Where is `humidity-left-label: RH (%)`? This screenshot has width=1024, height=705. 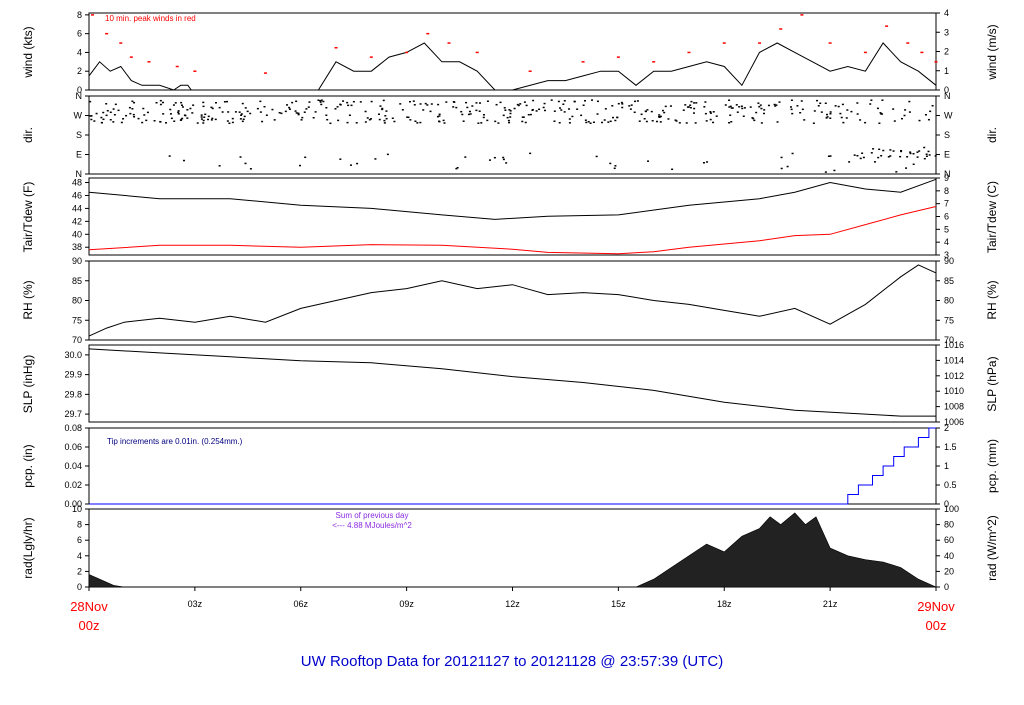 humidity-left-label: RH (%) is located at coordinates (28, 299).